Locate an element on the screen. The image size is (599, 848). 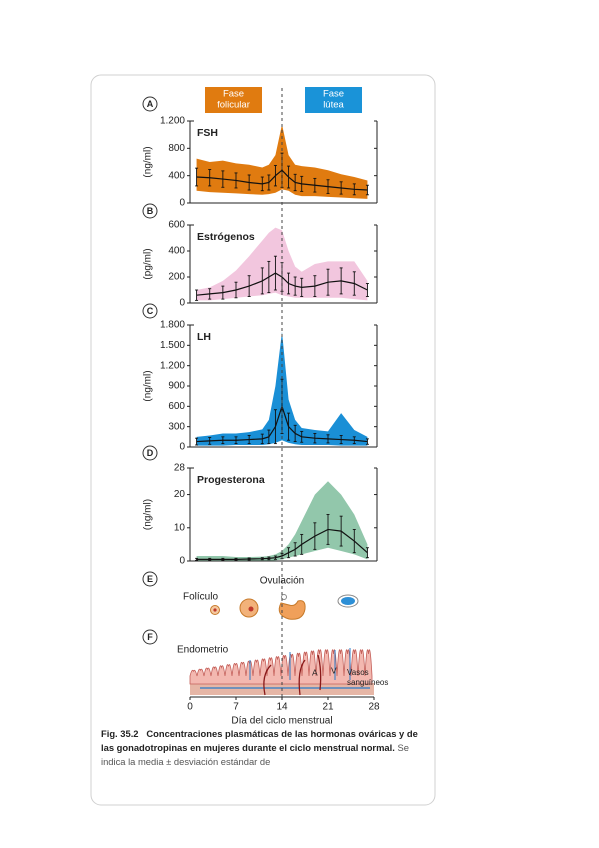
vein-label: V is located at coordinates (334, 670).